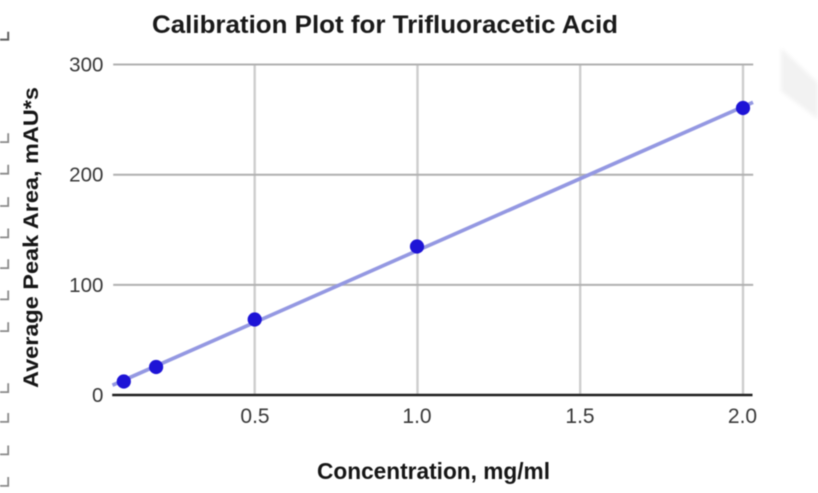  What do you see at coordinates (416, 416) in the screenshot?
I see `svg-text: 1.0` at bounding box center [416, 416].